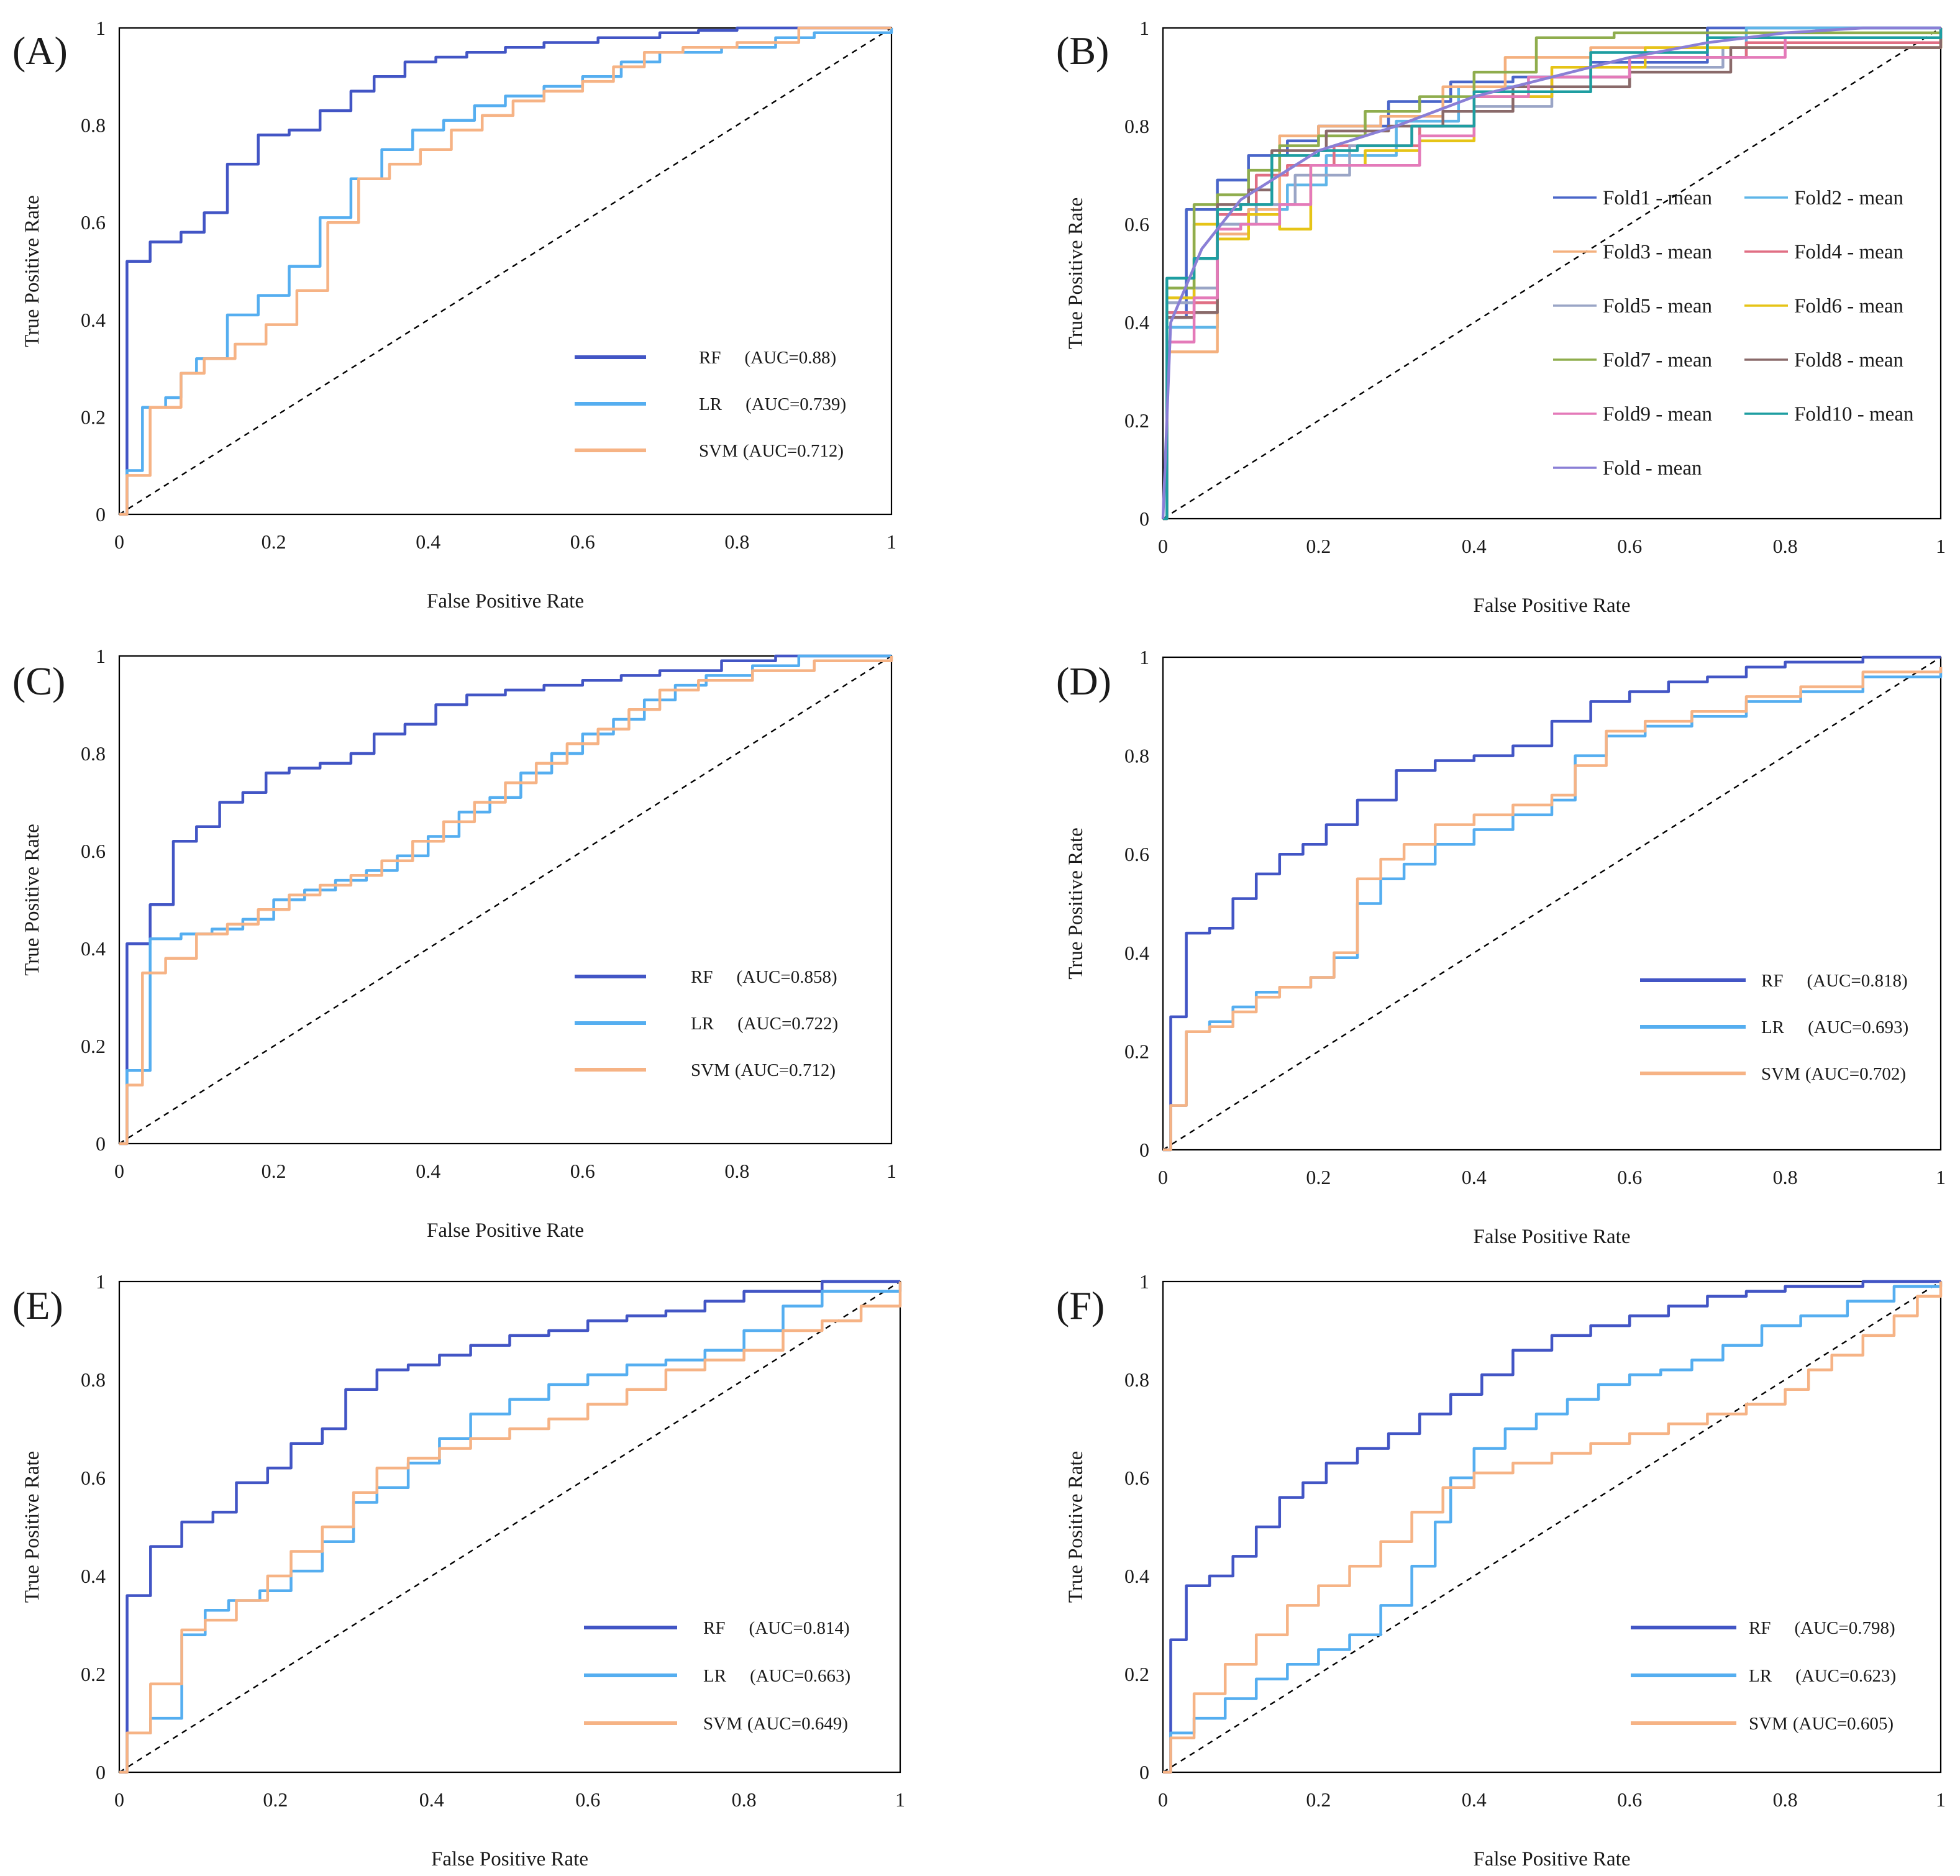 The width and height of the screenshot is (1960, 1876). I want to click on legend-label: Fold10 - mean, so click(1853, 415).